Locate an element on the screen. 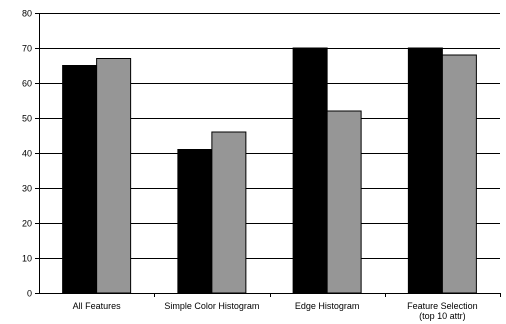 The height and width of the screenshot is (324, 506). y-tick-label: 10 is located at coordinates (27, 259).